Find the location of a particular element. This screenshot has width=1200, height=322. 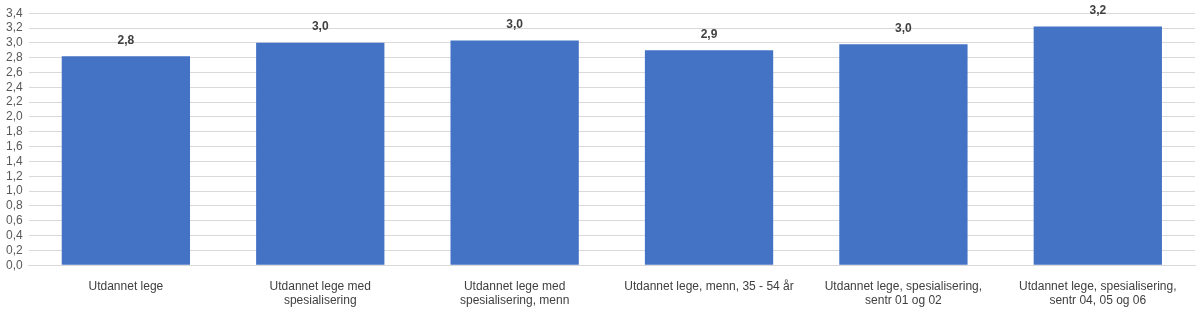

x-tick-label: Utdannet lege, menn, 35 - 54 år is located at coordinates (709, 285).